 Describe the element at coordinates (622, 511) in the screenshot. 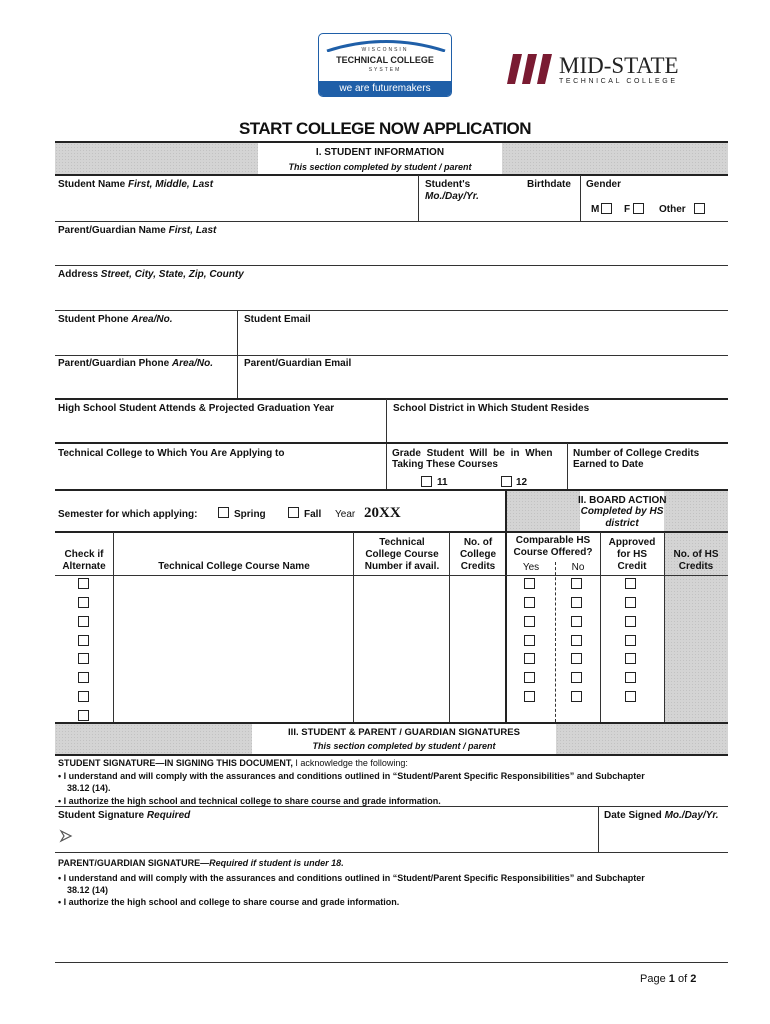

I see `section-2-sub: Completed by HS` at that location.